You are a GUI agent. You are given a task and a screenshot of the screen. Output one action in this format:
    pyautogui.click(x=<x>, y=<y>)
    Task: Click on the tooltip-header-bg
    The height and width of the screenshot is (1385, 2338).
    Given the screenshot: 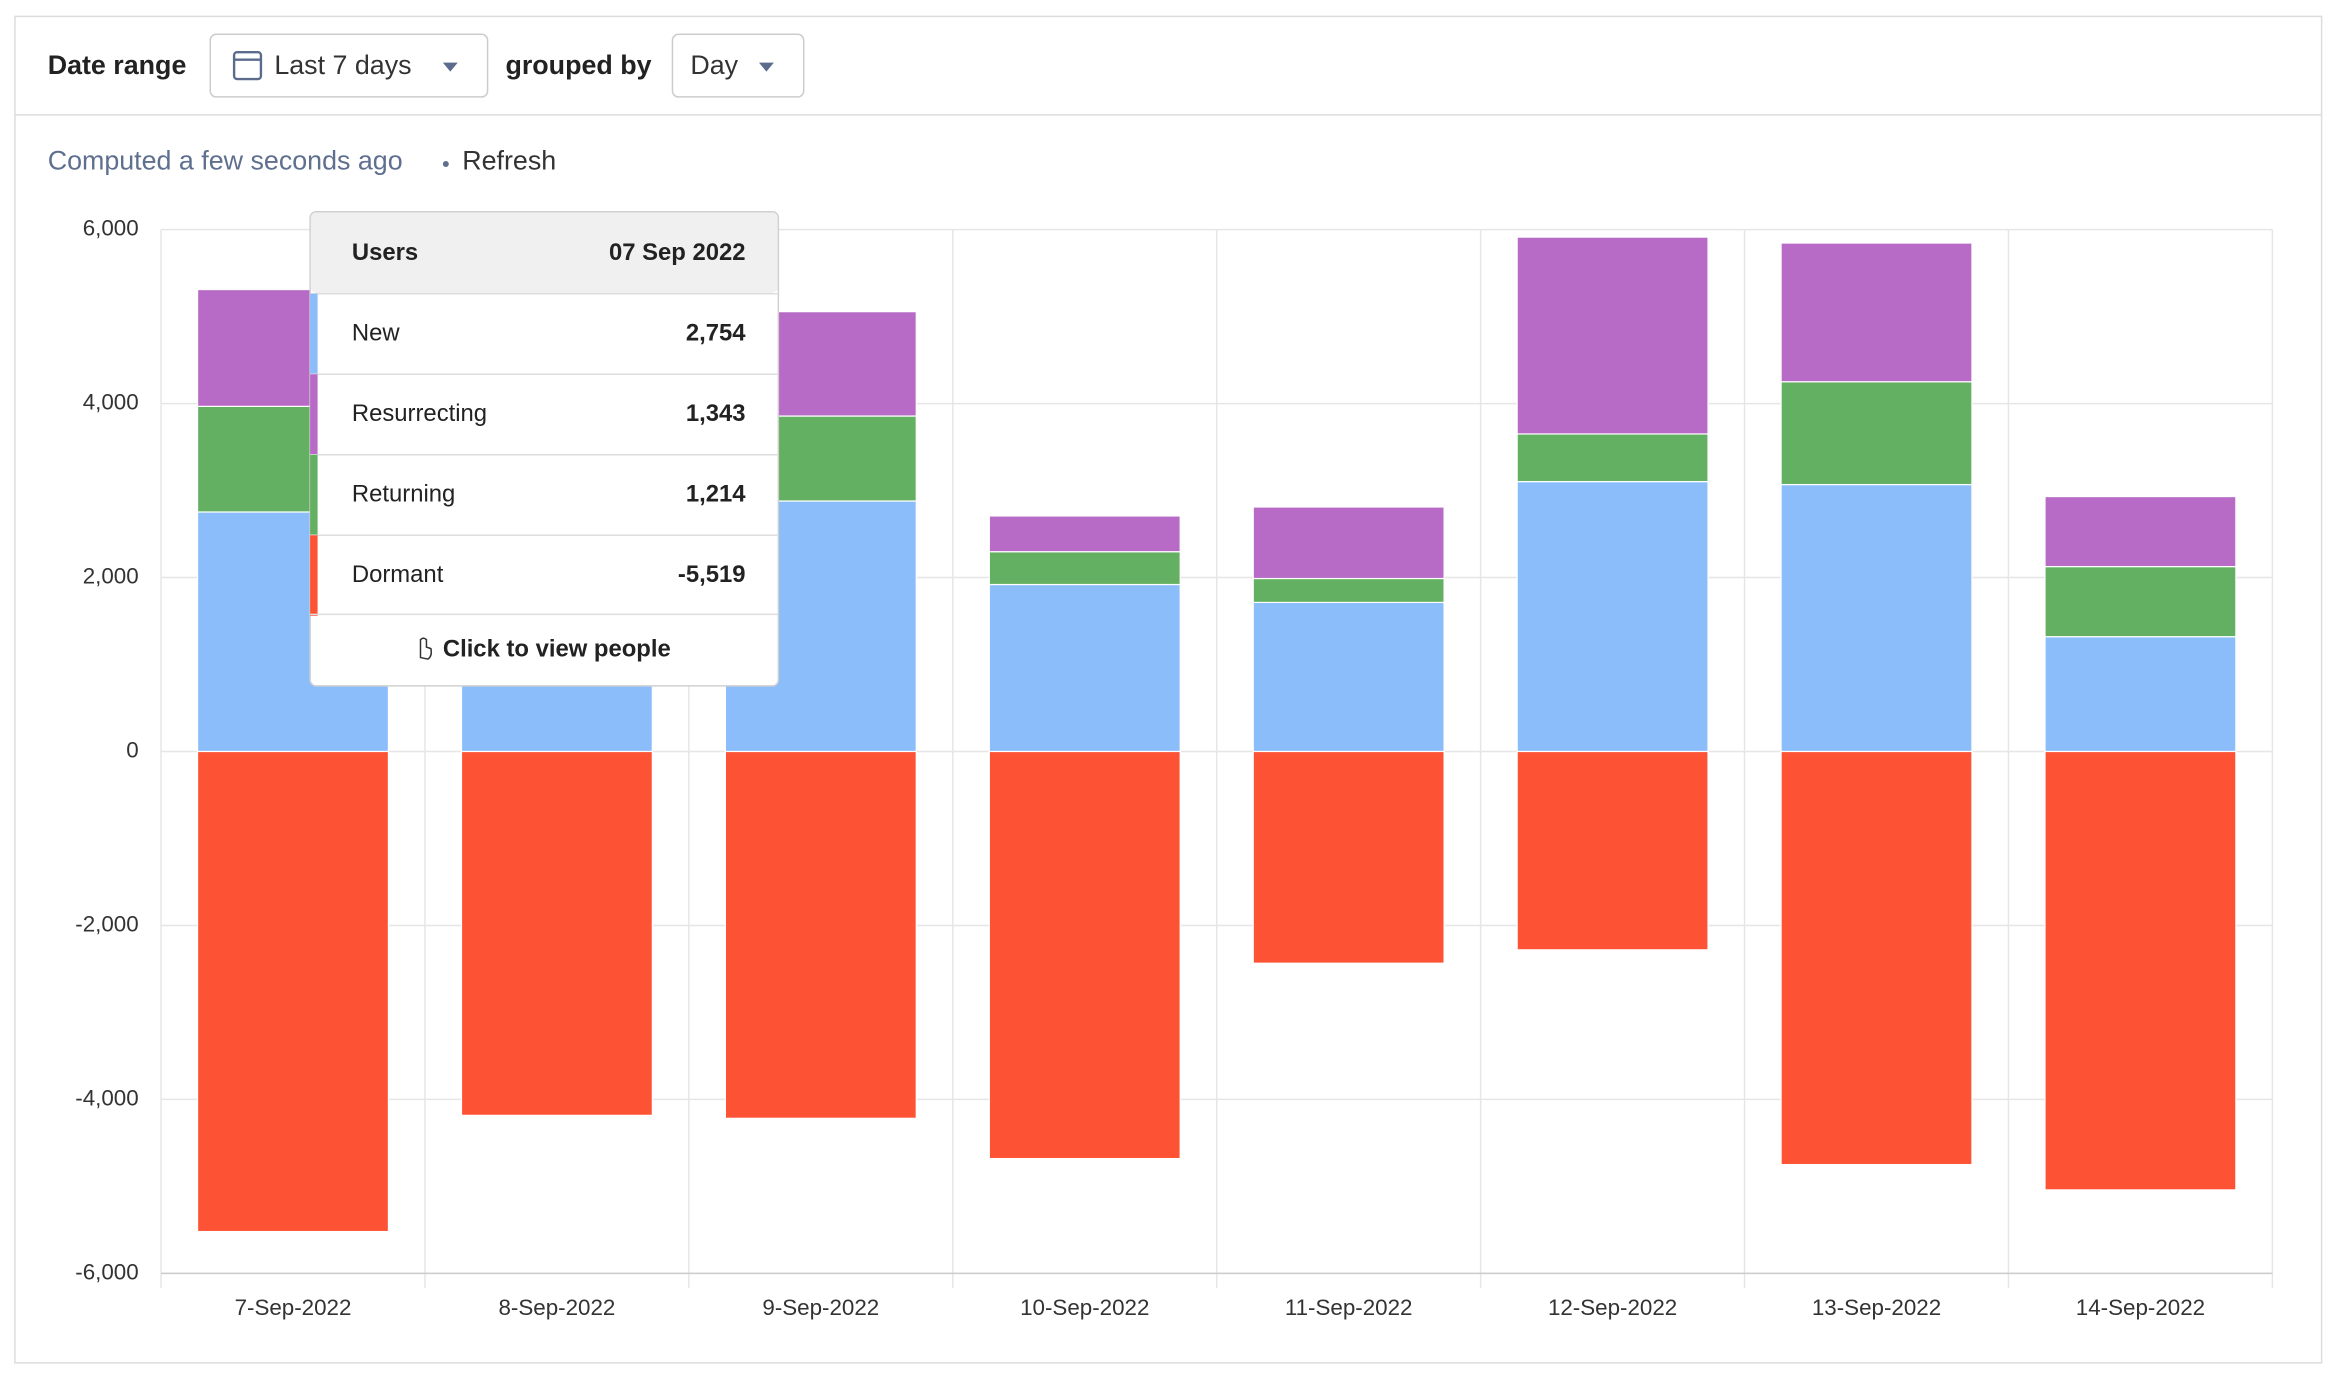 What is the action you would take?
    pyautogui.click(x=544, y=253)
    